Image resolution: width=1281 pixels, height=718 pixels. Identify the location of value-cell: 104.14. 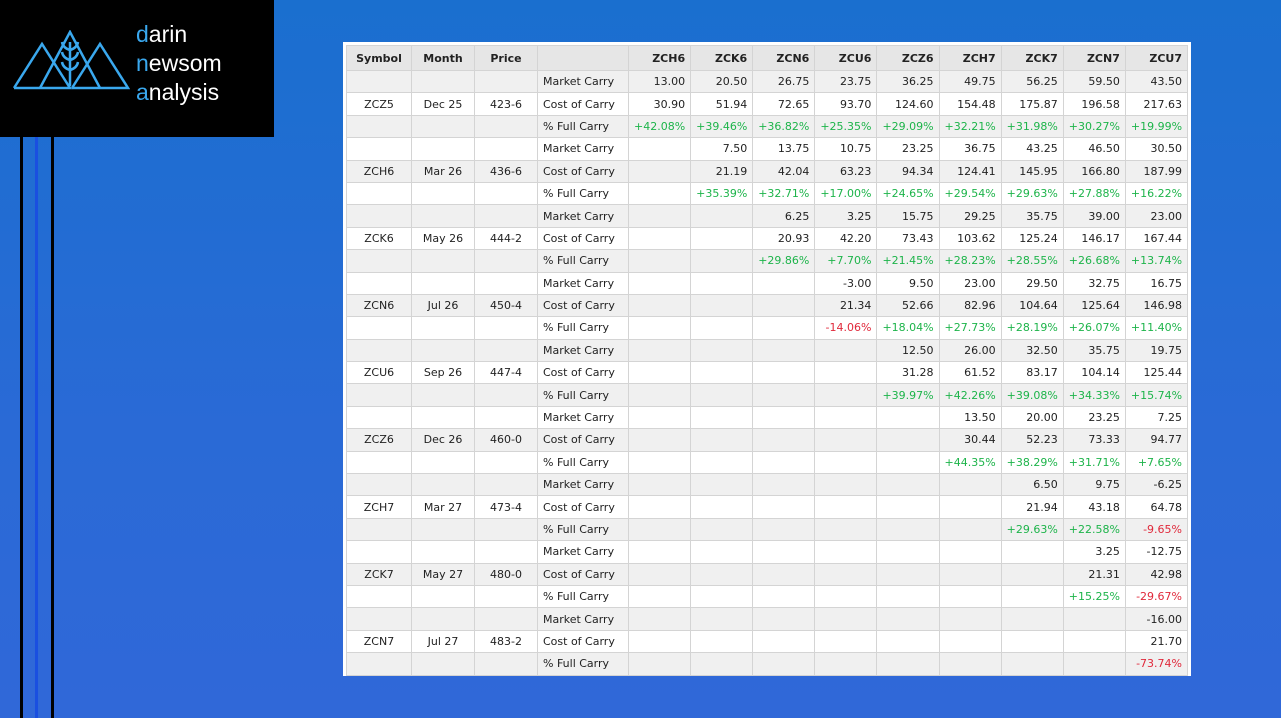
(1094, 373).